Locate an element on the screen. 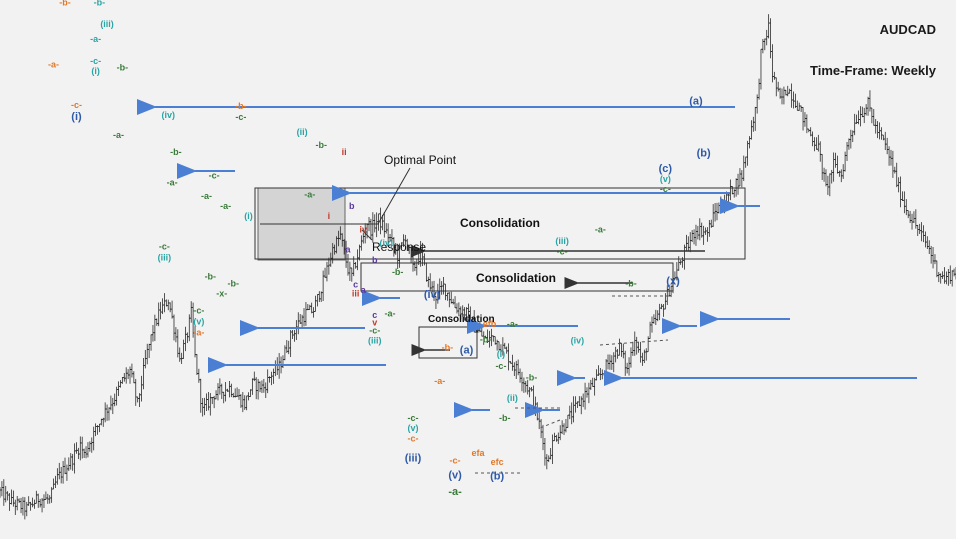 Image resolution: width=956 pixels, height=539 pixels. consolidation-label-2: Consolidation is located at coordinates (516, 278).